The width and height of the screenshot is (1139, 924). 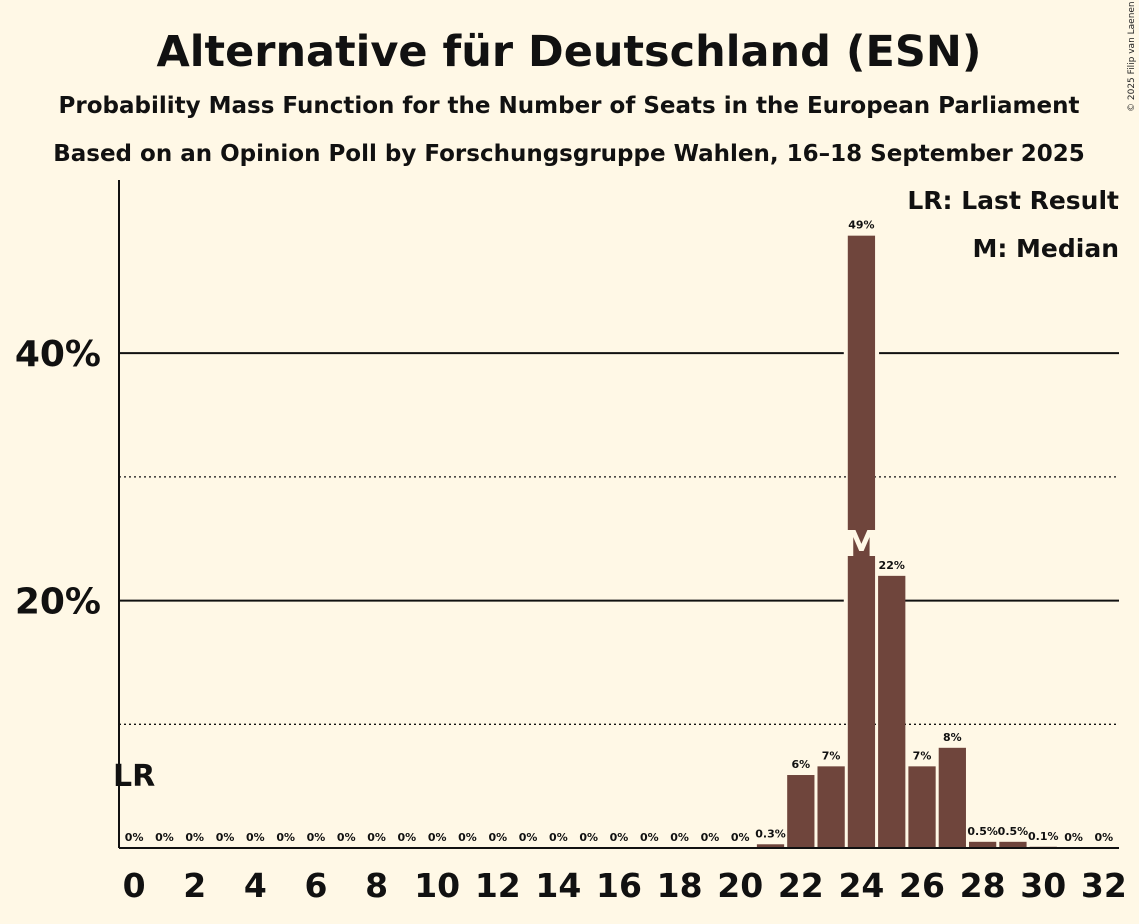 What do you see at coordinates (315, 885) in the screenshot?
I see `x-tick-label: 6` at bounding box center [315, 885].